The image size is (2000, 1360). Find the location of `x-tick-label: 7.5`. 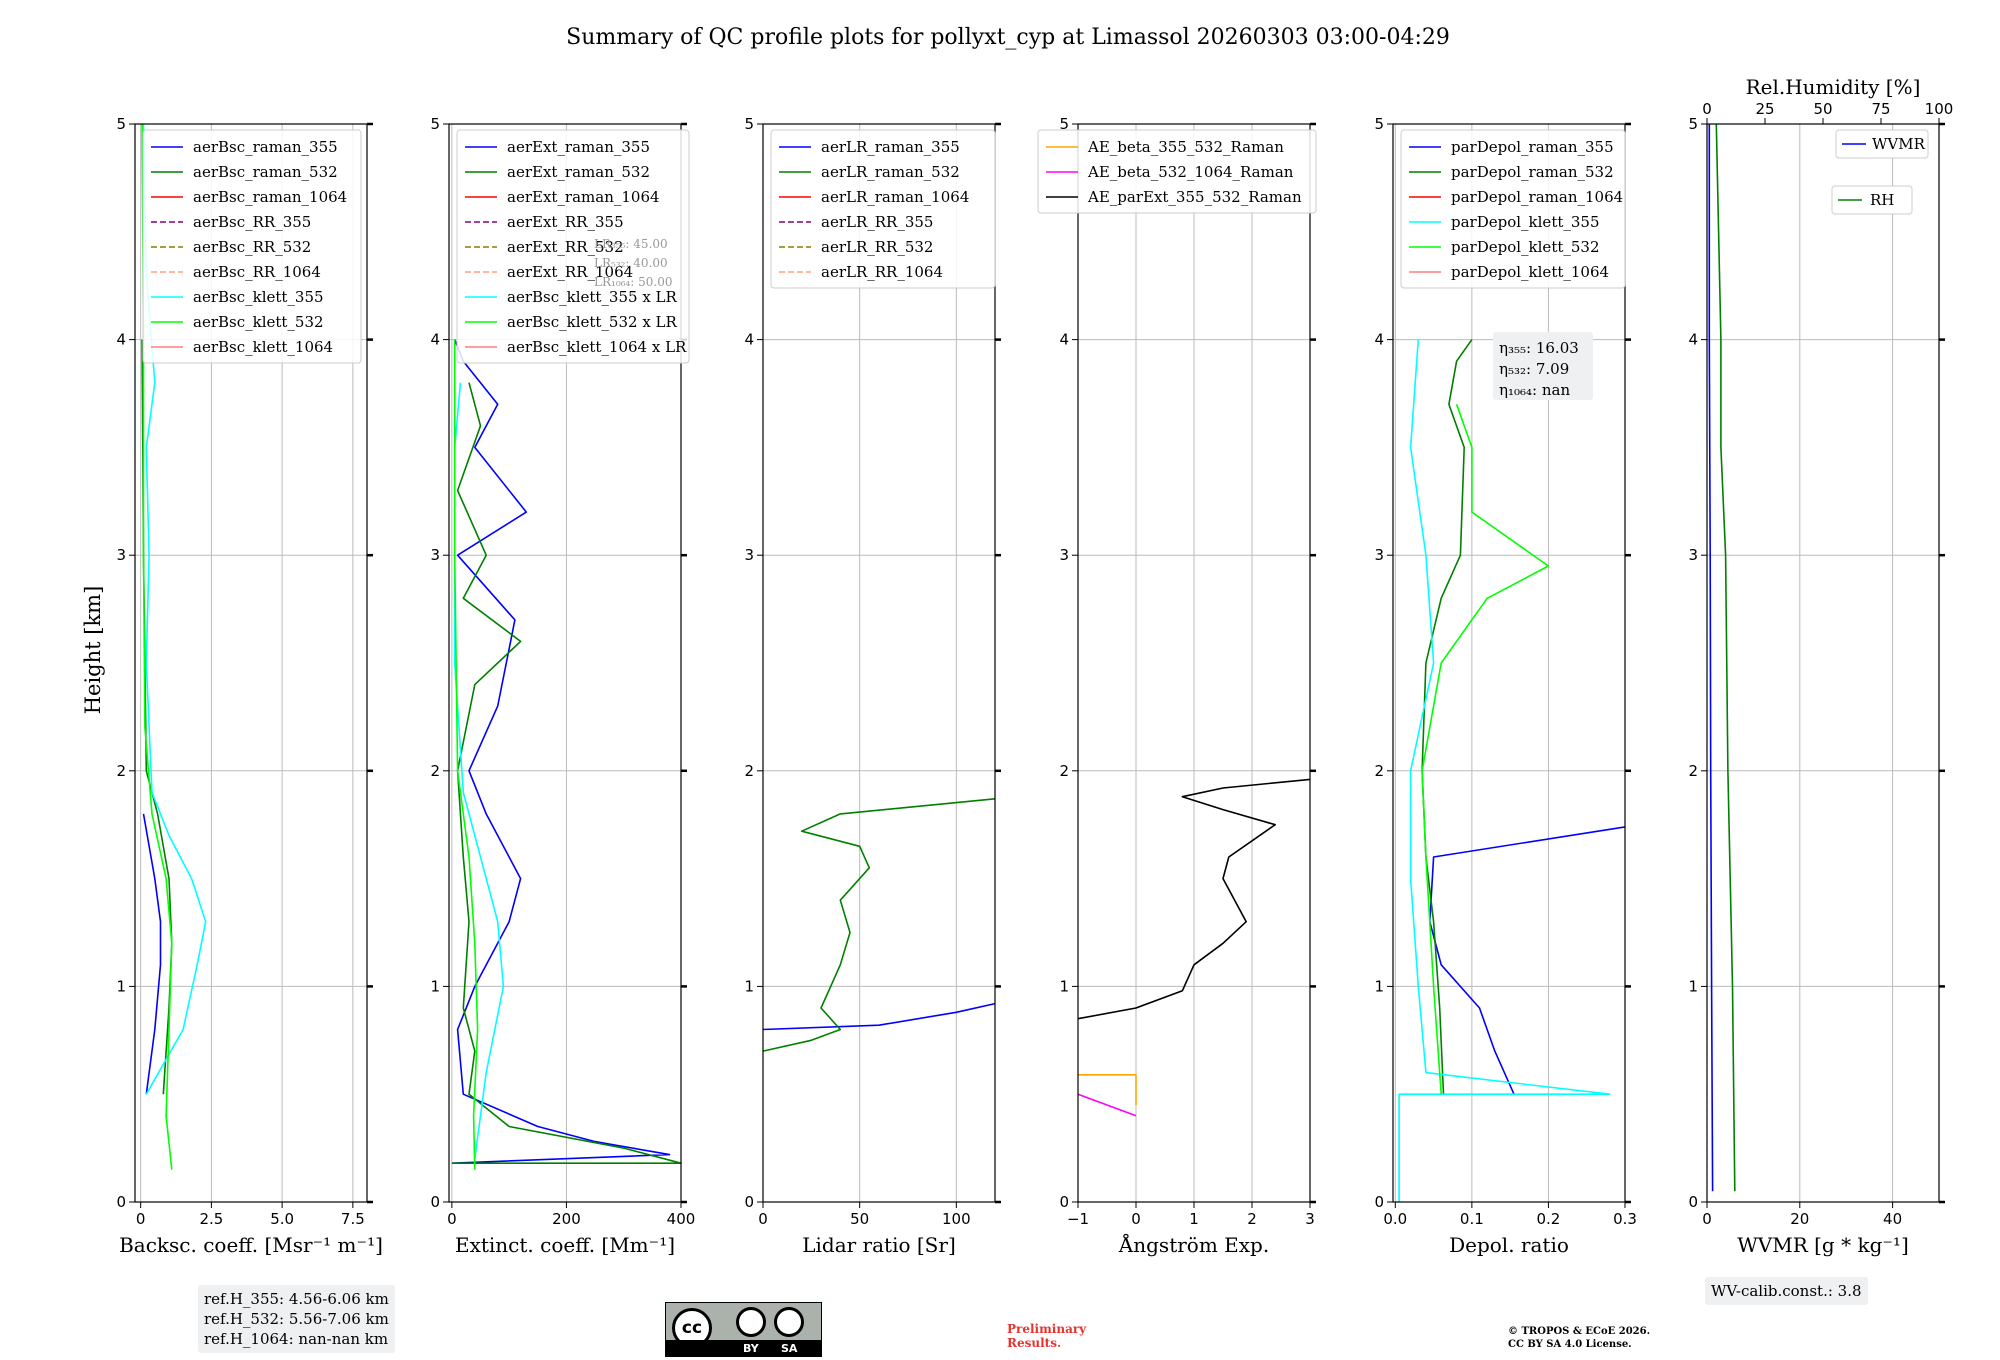

x-tick-label: 7.5 is located at coordinates (353, 1219).